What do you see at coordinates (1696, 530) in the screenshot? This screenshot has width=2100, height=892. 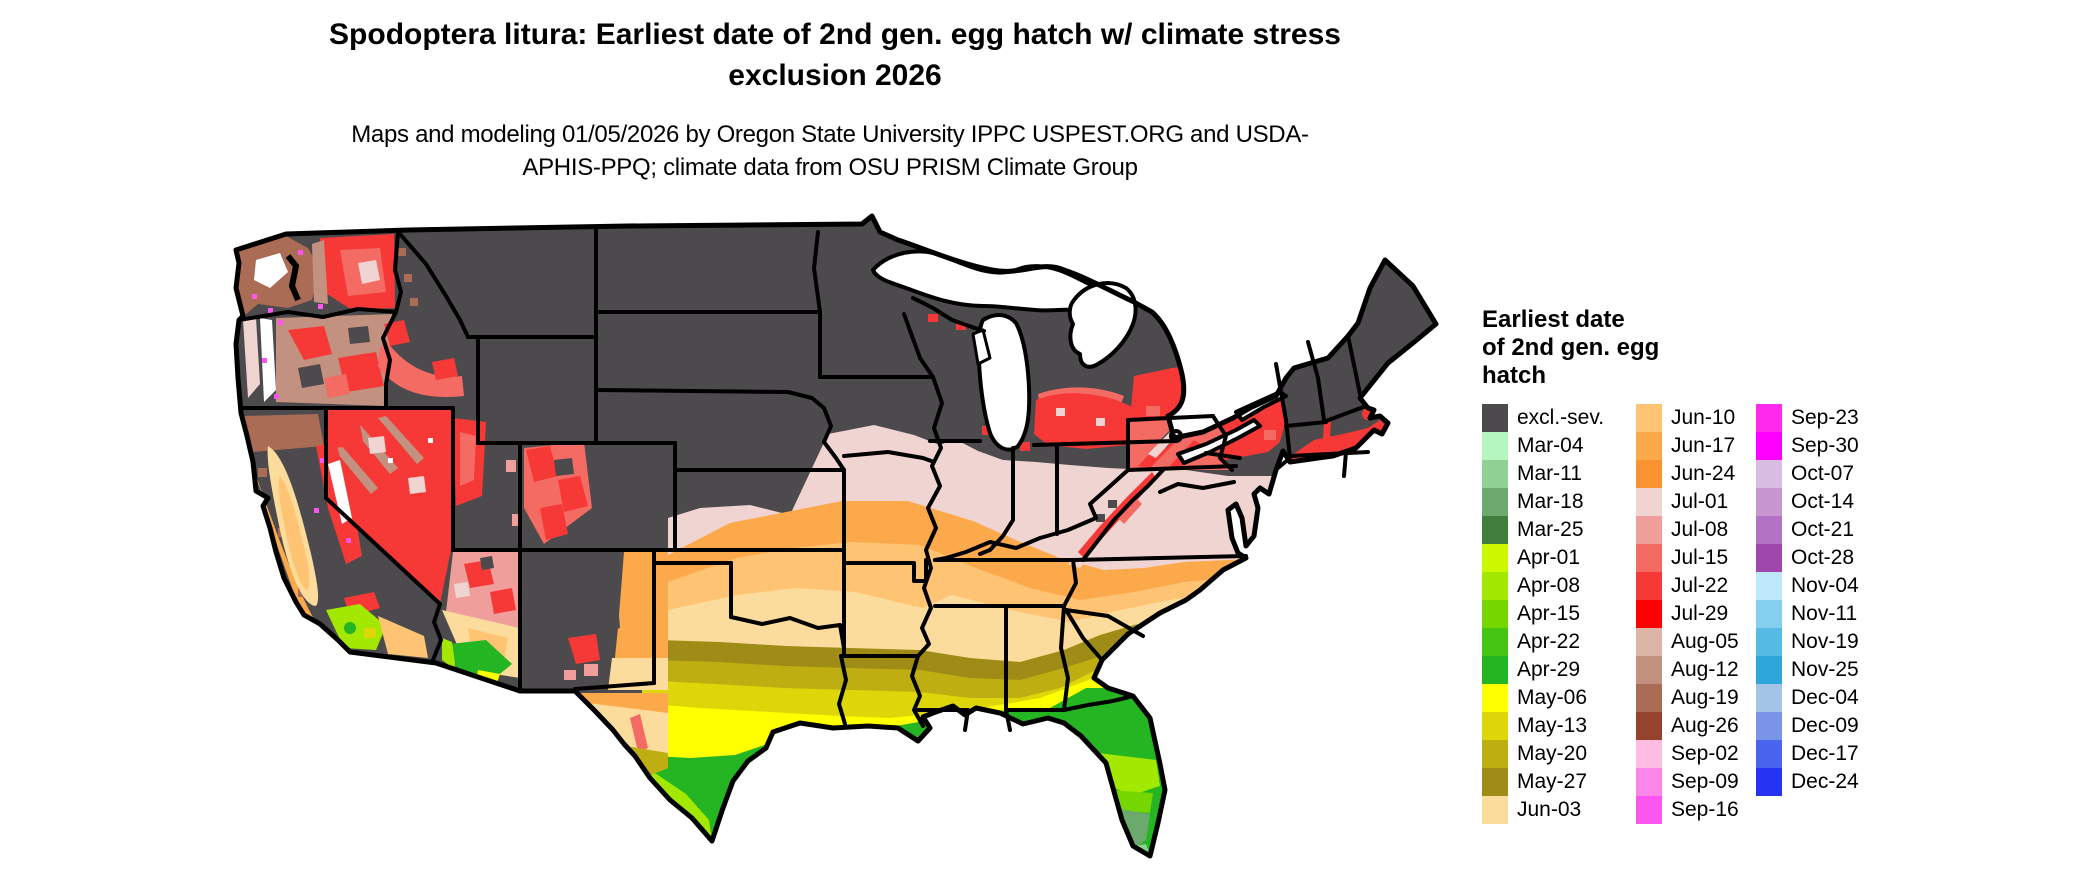 I see `legend-entry: Jul-08` at bounding box center [1696, 530].